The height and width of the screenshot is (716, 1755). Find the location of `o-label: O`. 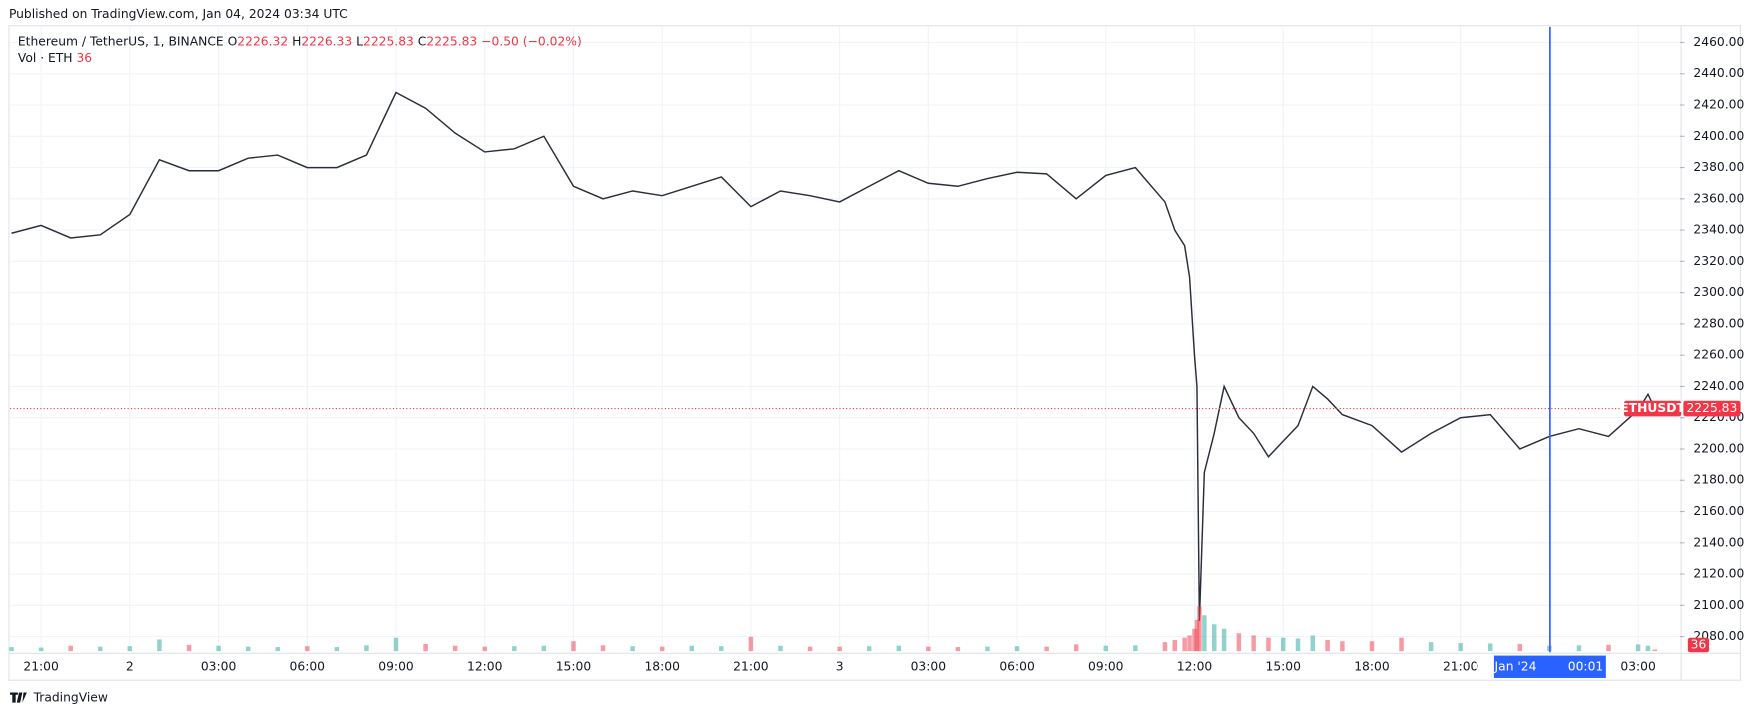

o-label: O is located at coordinates (233, 41).